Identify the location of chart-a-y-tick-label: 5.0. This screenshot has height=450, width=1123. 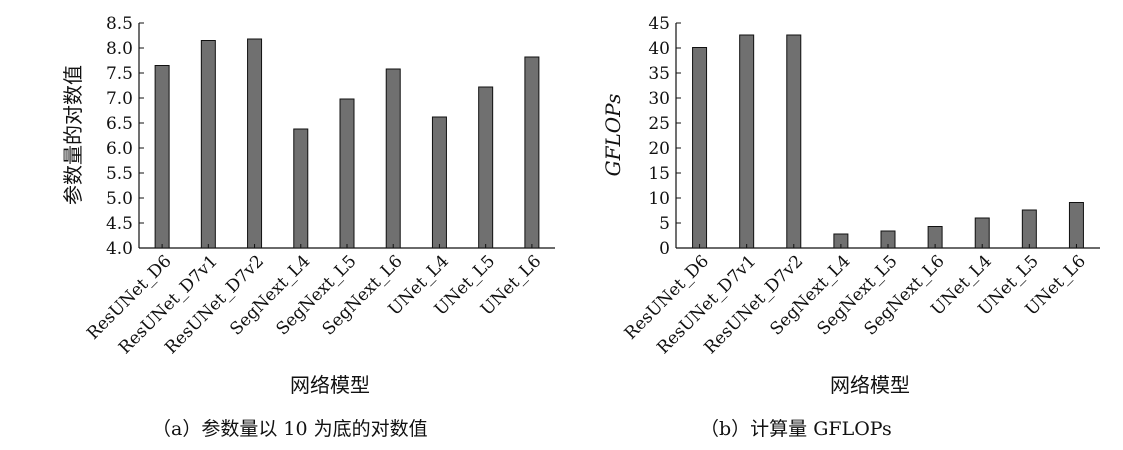
(119, 199).